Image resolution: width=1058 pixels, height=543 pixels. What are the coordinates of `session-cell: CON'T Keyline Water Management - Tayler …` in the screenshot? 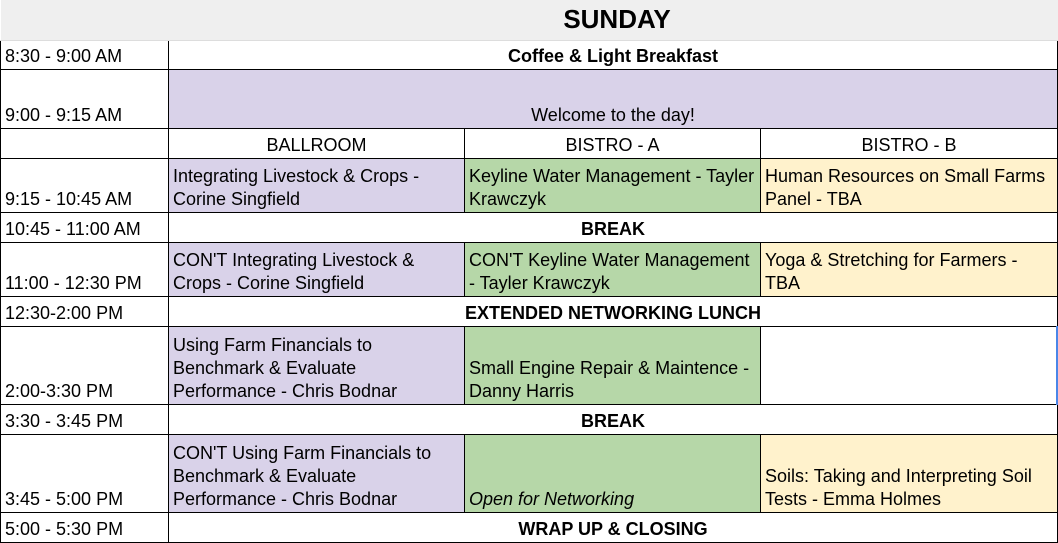 It's located at (612, 269).